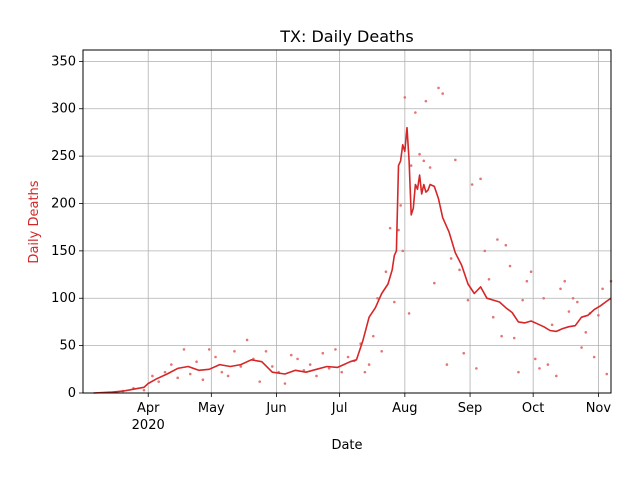 The image size is (640, 480). What do you see at coordinates (63, 298) in the screenshot?
I see `y-tick-label: 100` at bounding box center [63, 298].